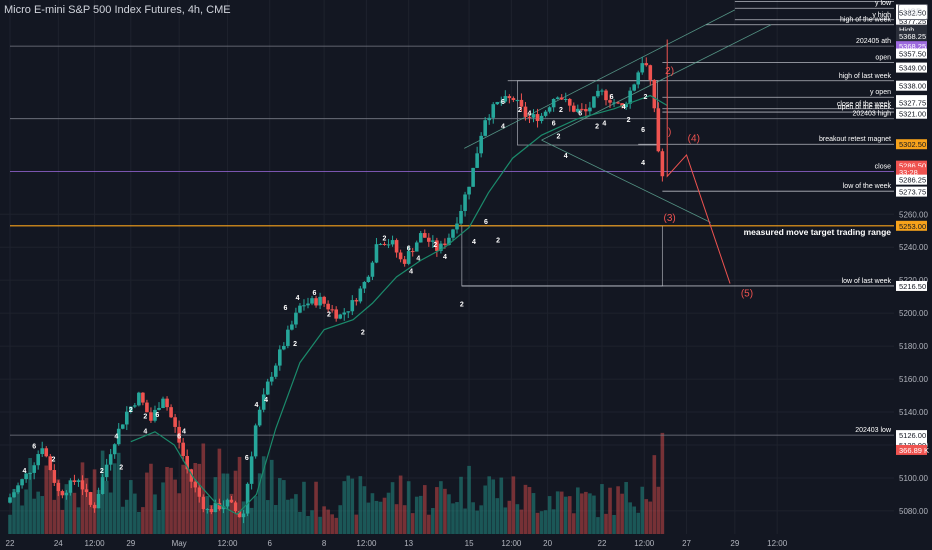 The image size is (932, 550). I want to click on time-tick-label: 29, so click(130, 543).